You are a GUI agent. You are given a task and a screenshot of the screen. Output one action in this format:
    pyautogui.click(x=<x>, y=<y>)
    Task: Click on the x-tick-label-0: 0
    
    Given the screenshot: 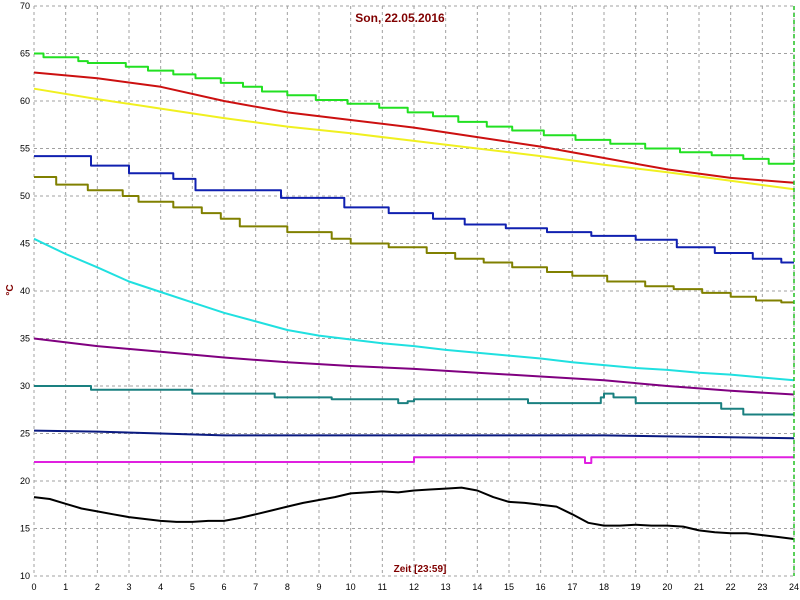 What is the action you would take?
    pyautogui.click(x=33, y=587)
    